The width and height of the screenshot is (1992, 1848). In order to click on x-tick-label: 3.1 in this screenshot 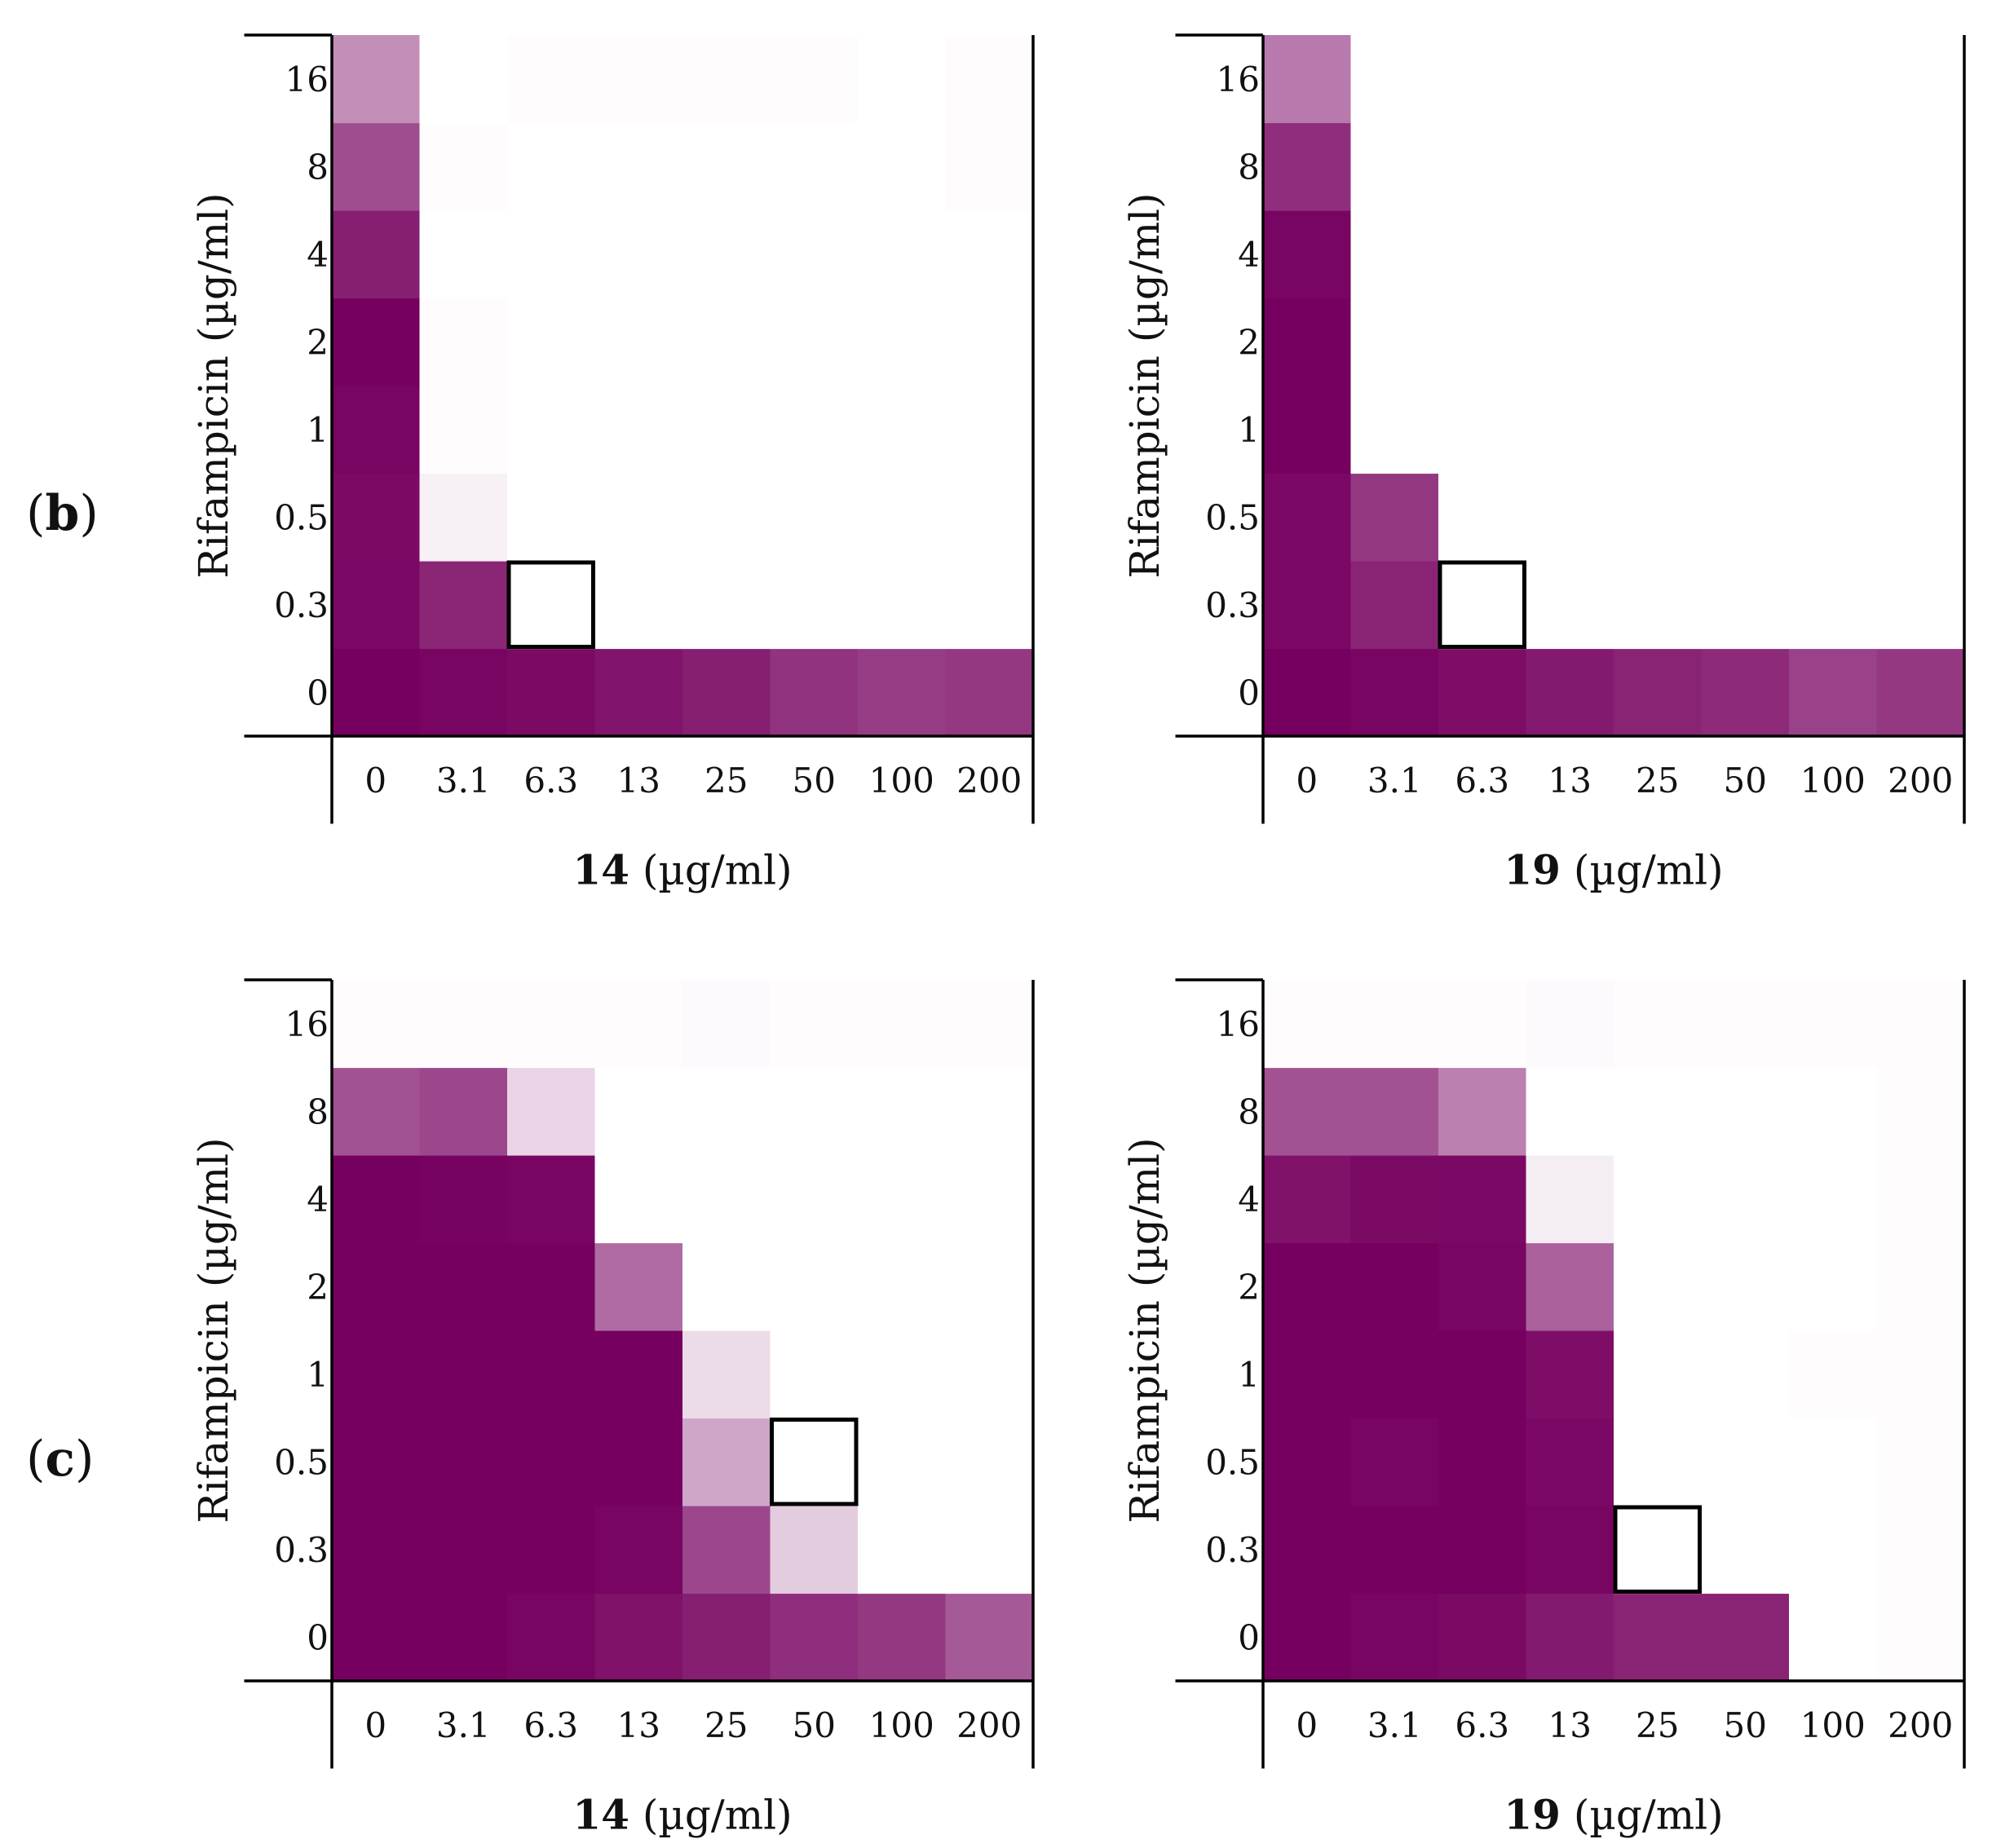, I will do `click(463, 1725)`.